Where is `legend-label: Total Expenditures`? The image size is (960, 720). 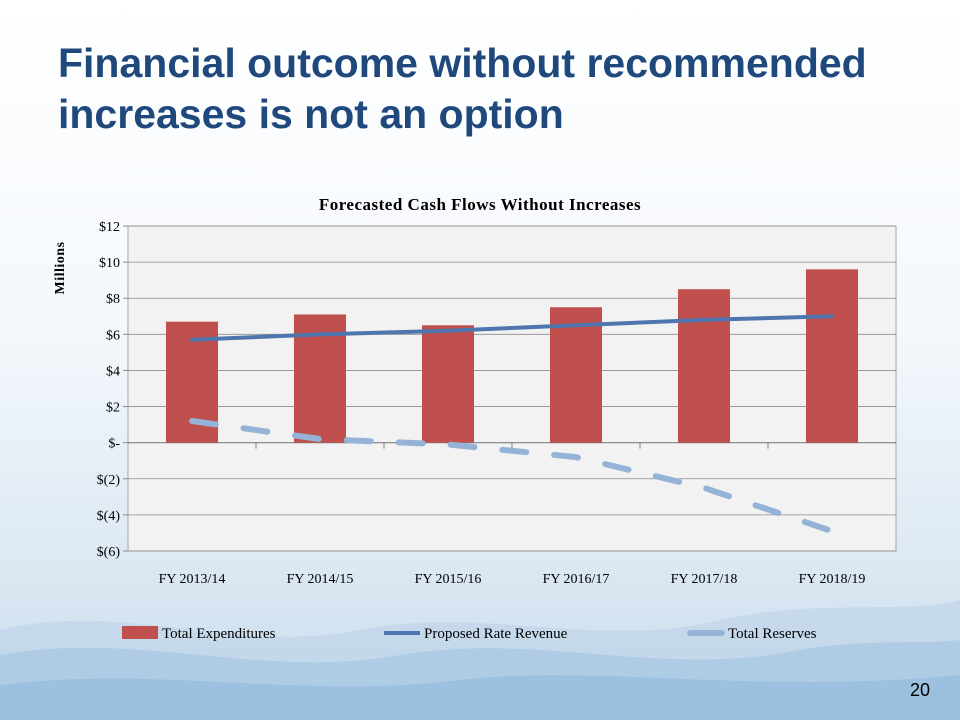 legend-label: Total Expenditures is located at coordinates (219, 634).